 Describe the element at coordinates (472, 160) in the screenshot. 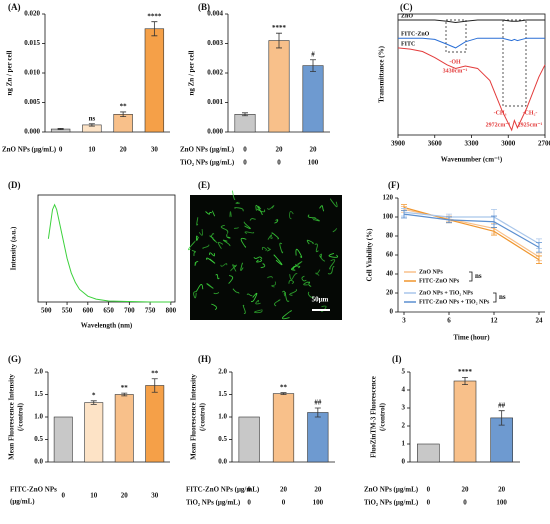

I see `x-axis-label: Wavenumber (cm⁻¹)` at that location.